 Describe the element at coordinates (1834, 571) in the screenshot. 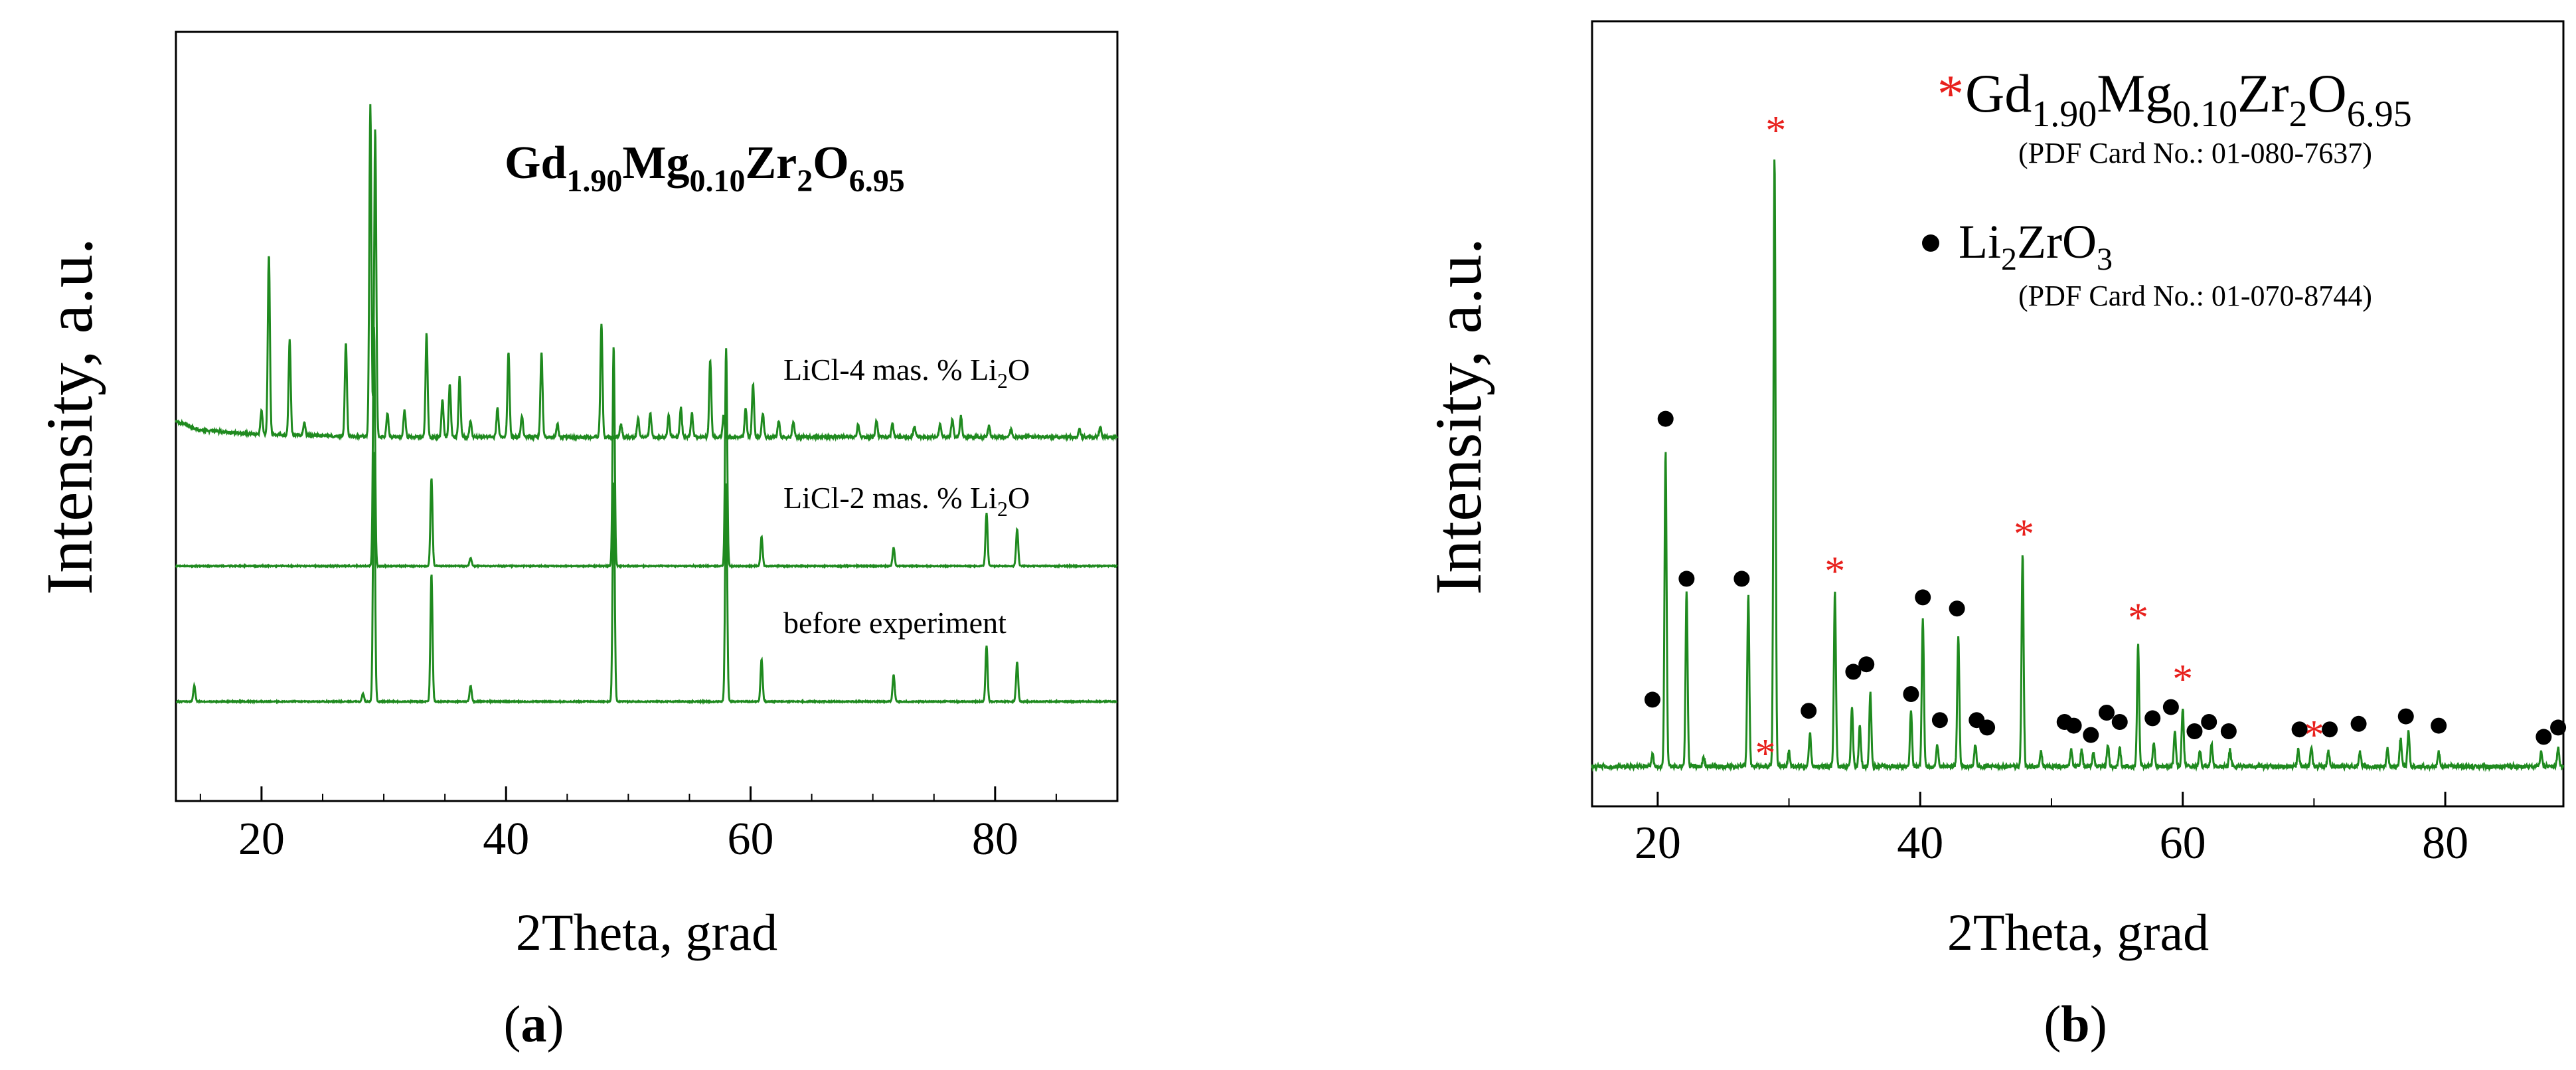

I see `star-marker-2: *` at that location.